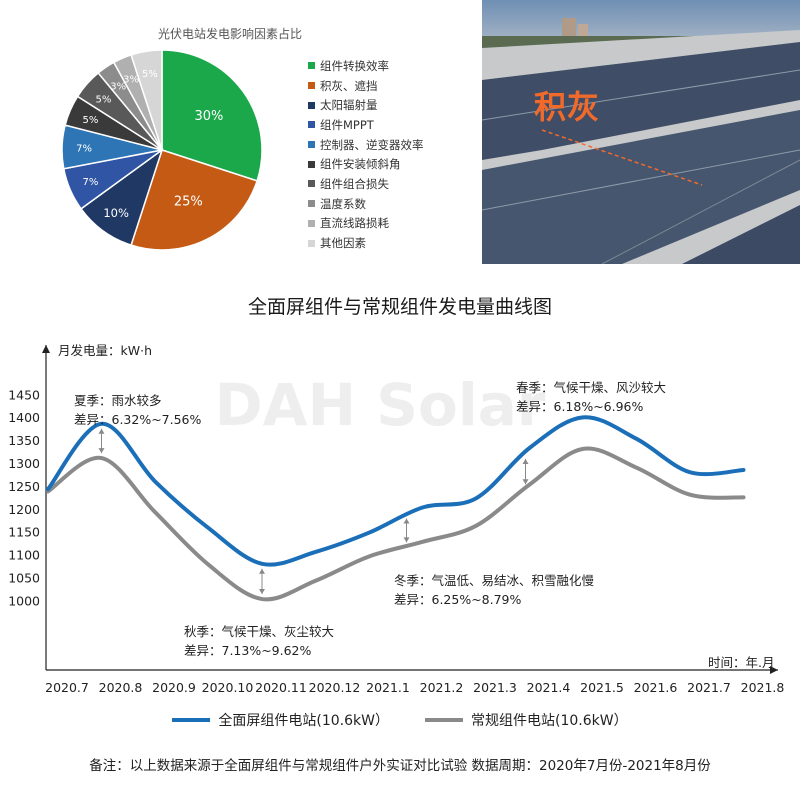 The height and width of the screenshot is (800, 800). I want to click on pie-legend-item: 组件MPPT, so click(366, 125).